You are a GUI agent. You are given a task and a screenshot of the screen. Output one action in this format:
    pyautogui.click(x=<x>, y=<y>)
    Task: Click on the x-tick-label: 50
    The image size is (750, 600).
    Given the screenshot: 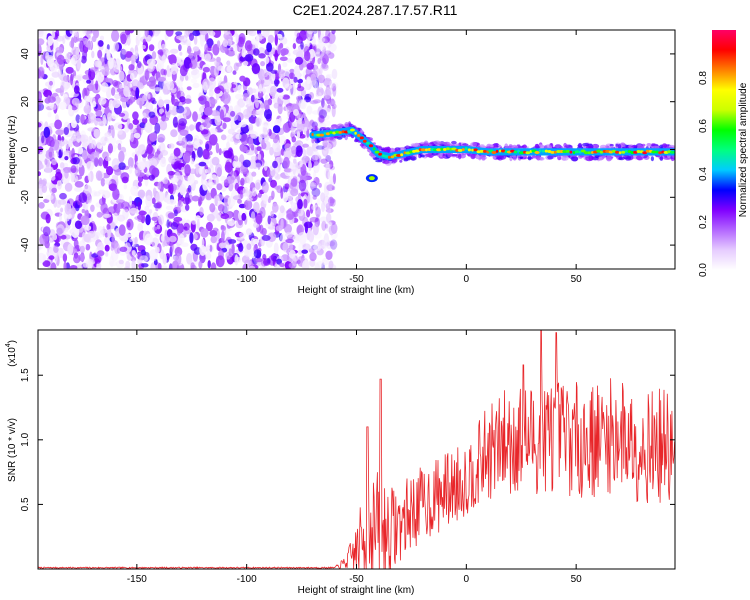 What is the action you would take?
    pyautogui.click(x=577, y=279)
    